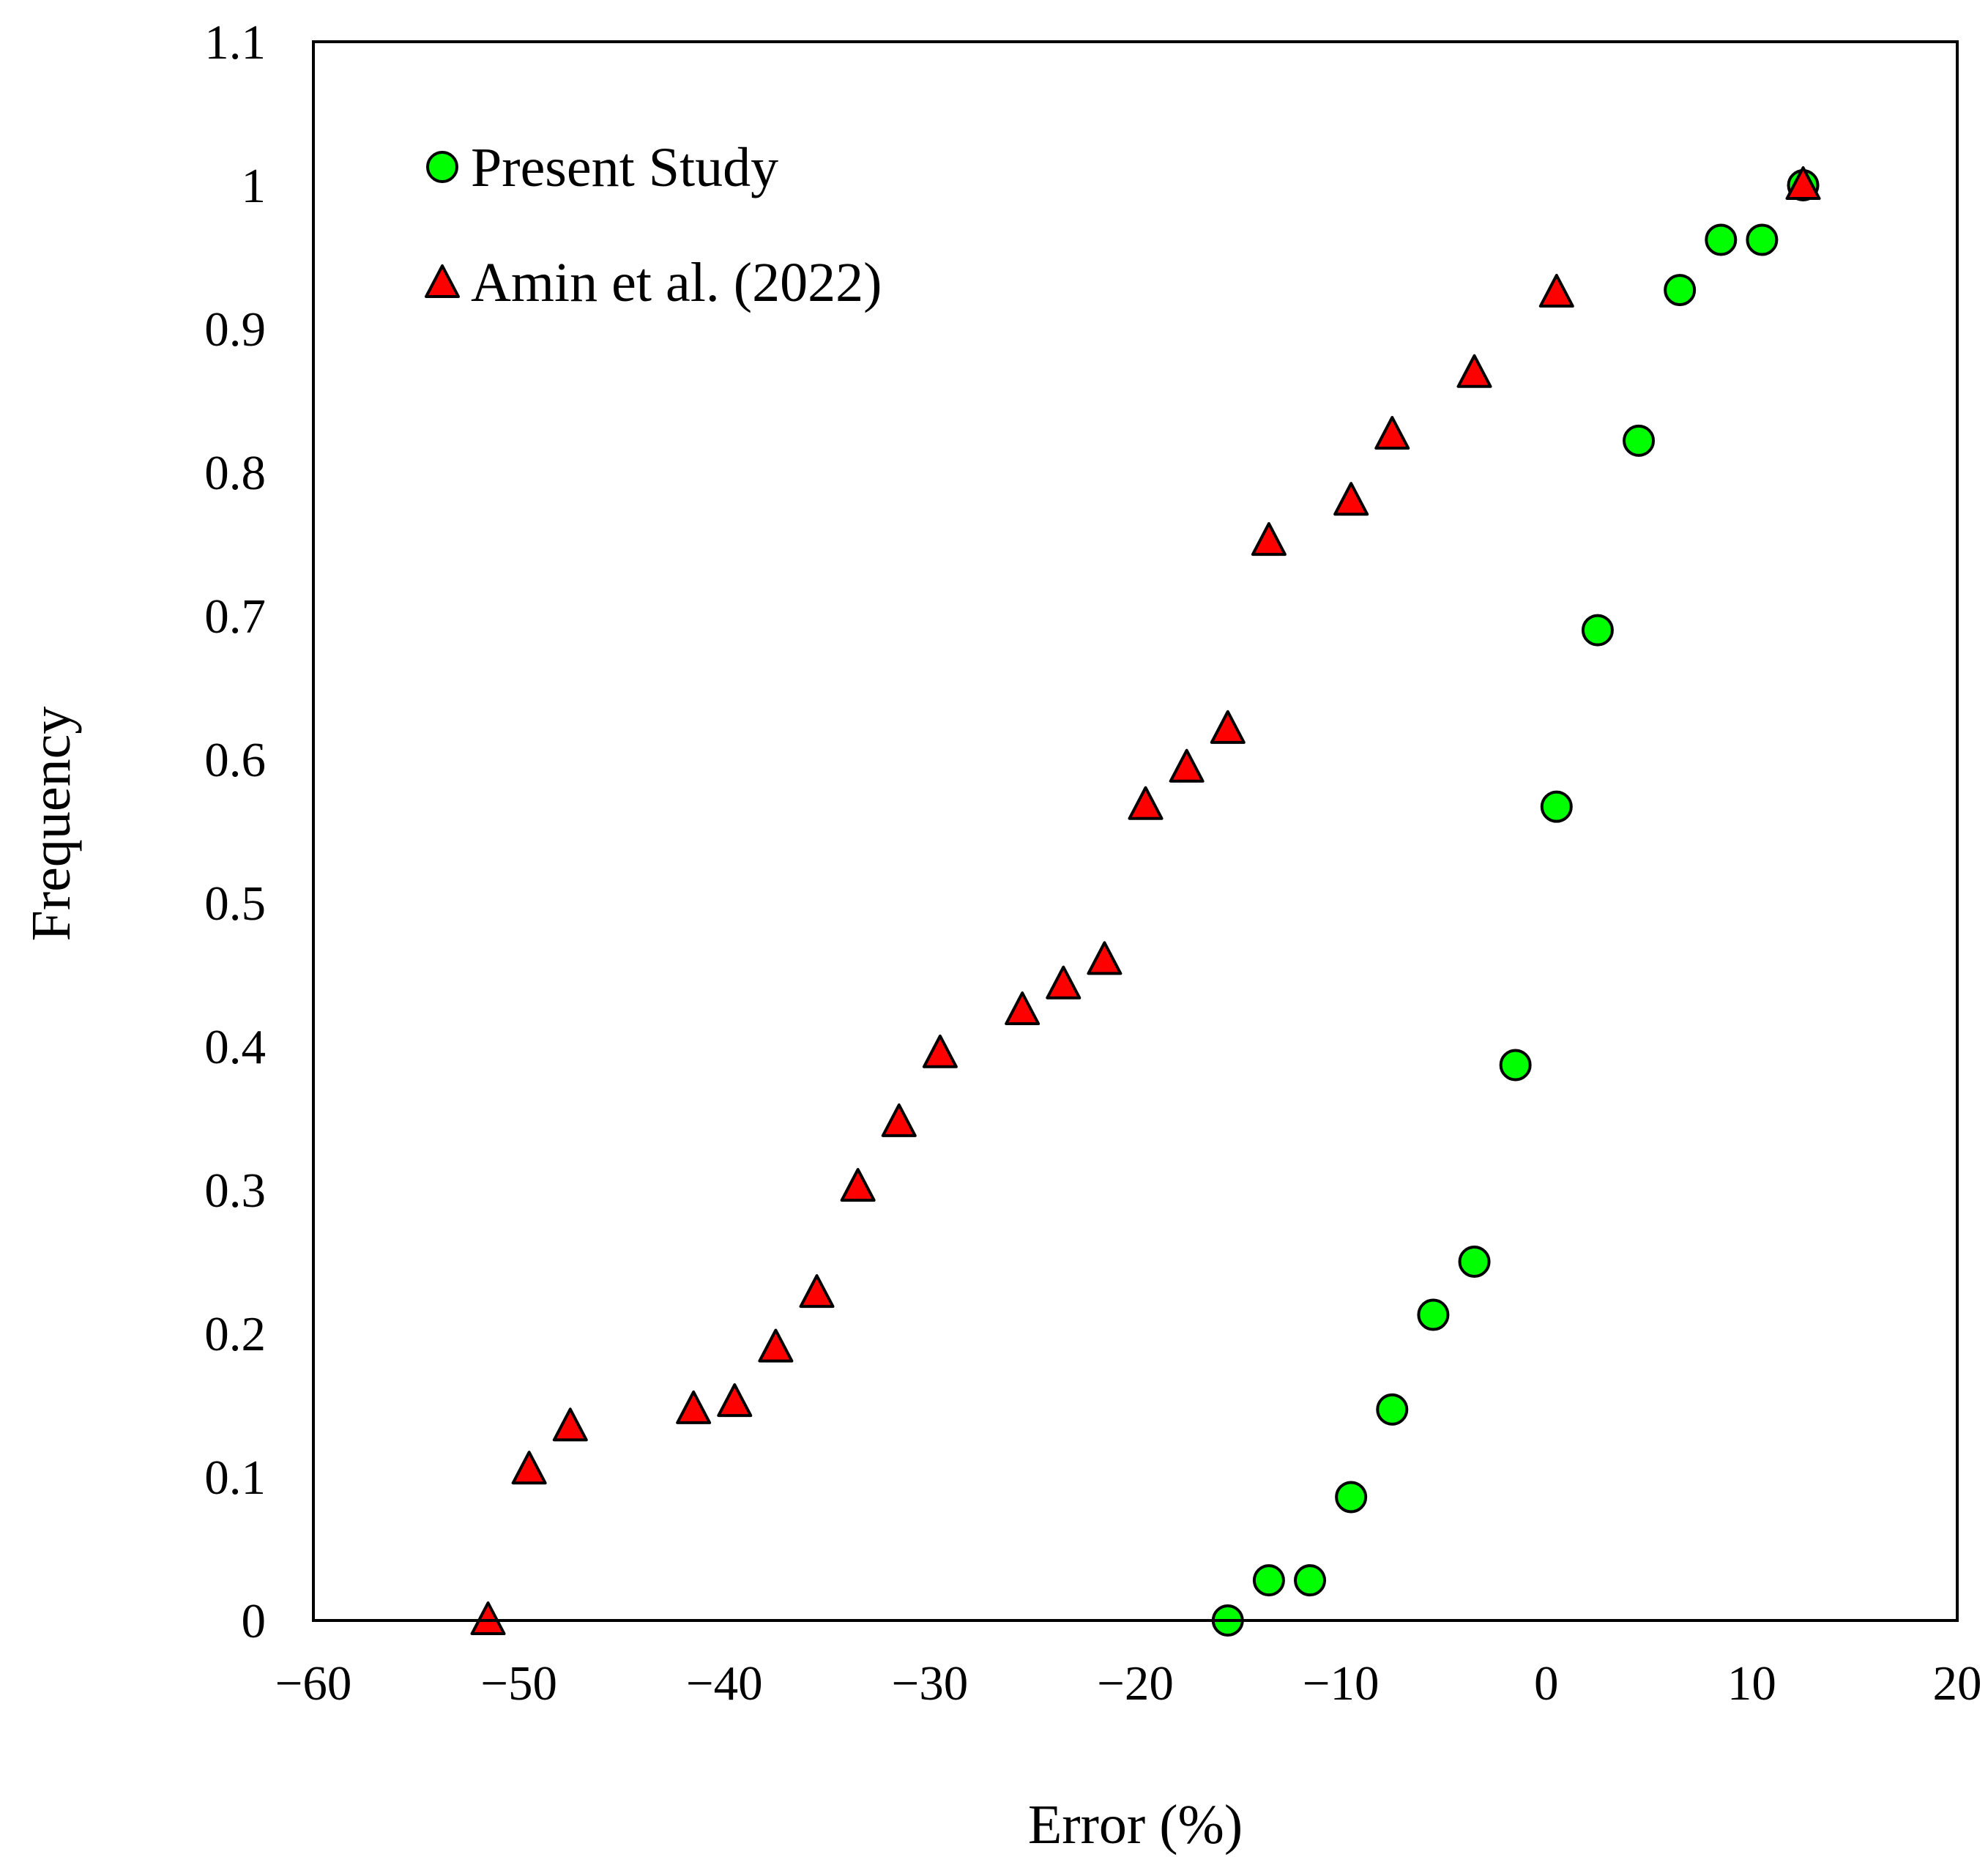 This screenshot has width=1988, height=1857. What do you see at coordinates (254, 186) in the screenshot?
I see `y-tick-label: 1` at bounding box center [254, 186].